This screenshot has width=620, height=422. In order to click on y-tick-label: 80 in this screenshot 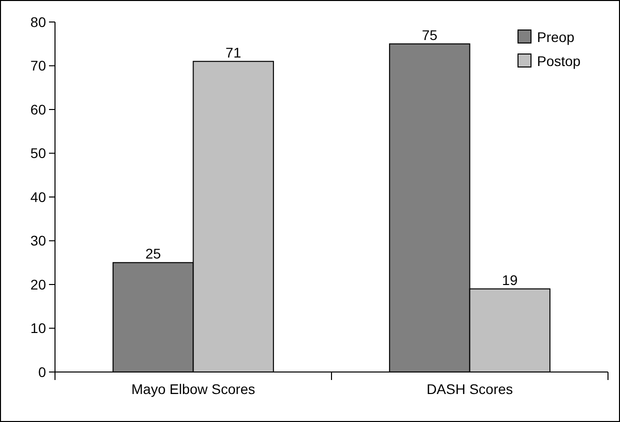, I will do `click(38, 22)`.